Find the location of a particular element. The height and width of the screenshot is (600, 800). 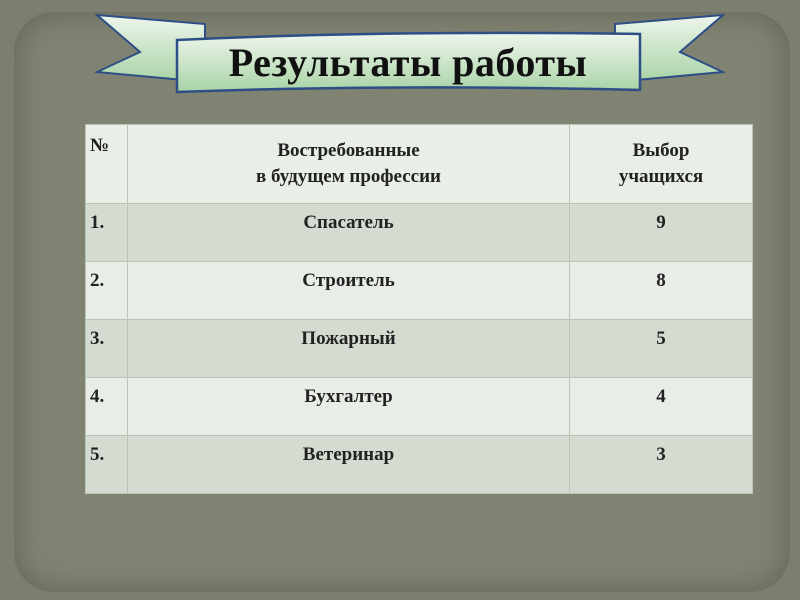

table-row: 3. Пожарный 5 is located at coordinates (419, 348).